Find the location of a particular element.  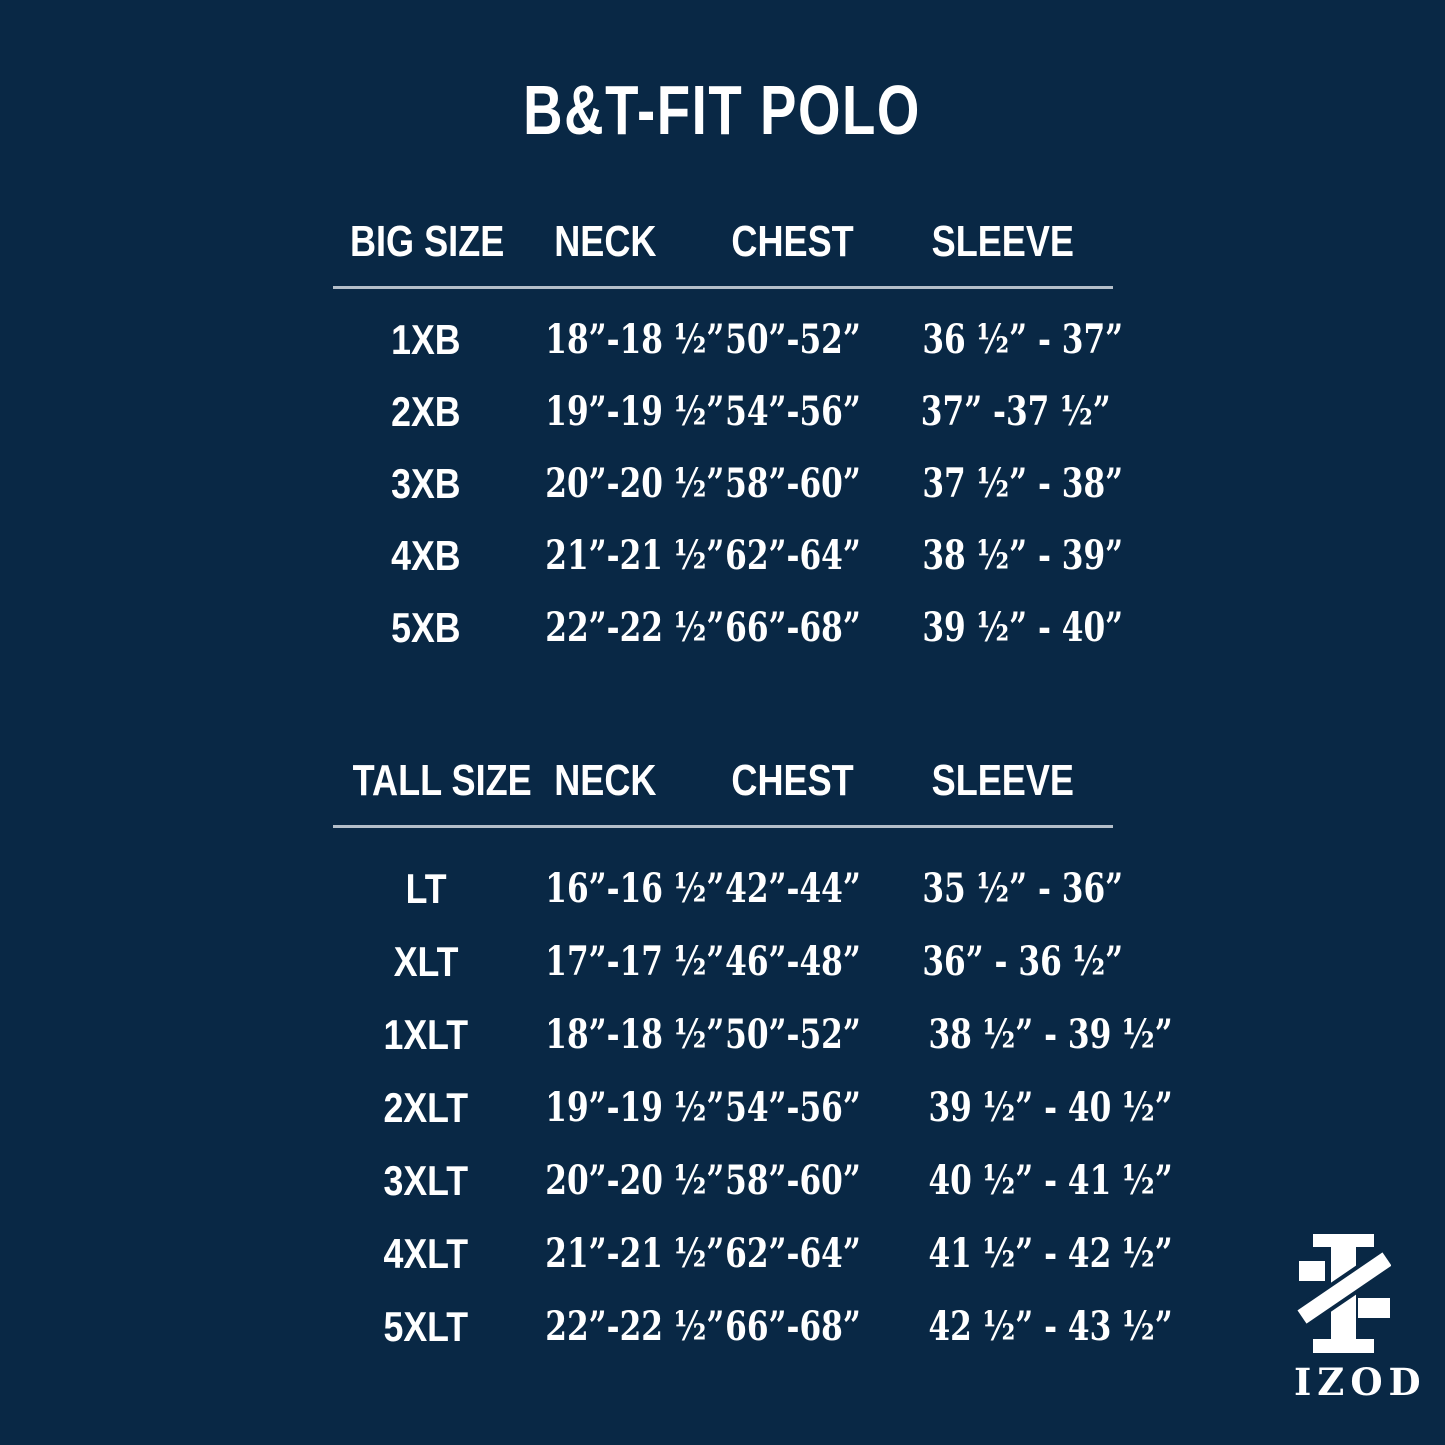

page-title-text: B&T-FIT POLO is located at coordinates (722, 110).